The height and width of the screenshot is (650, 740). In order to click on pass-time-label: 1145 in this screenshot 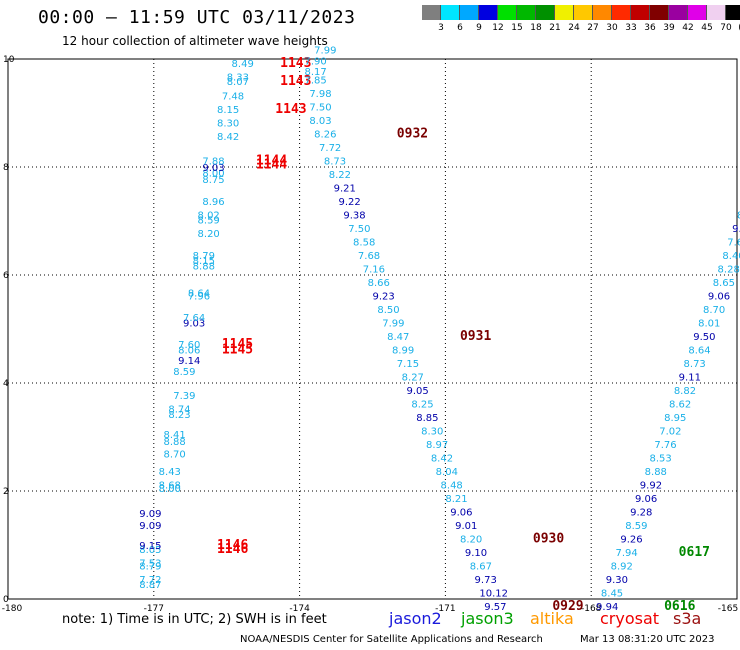, I will do `click(237, 344)`.